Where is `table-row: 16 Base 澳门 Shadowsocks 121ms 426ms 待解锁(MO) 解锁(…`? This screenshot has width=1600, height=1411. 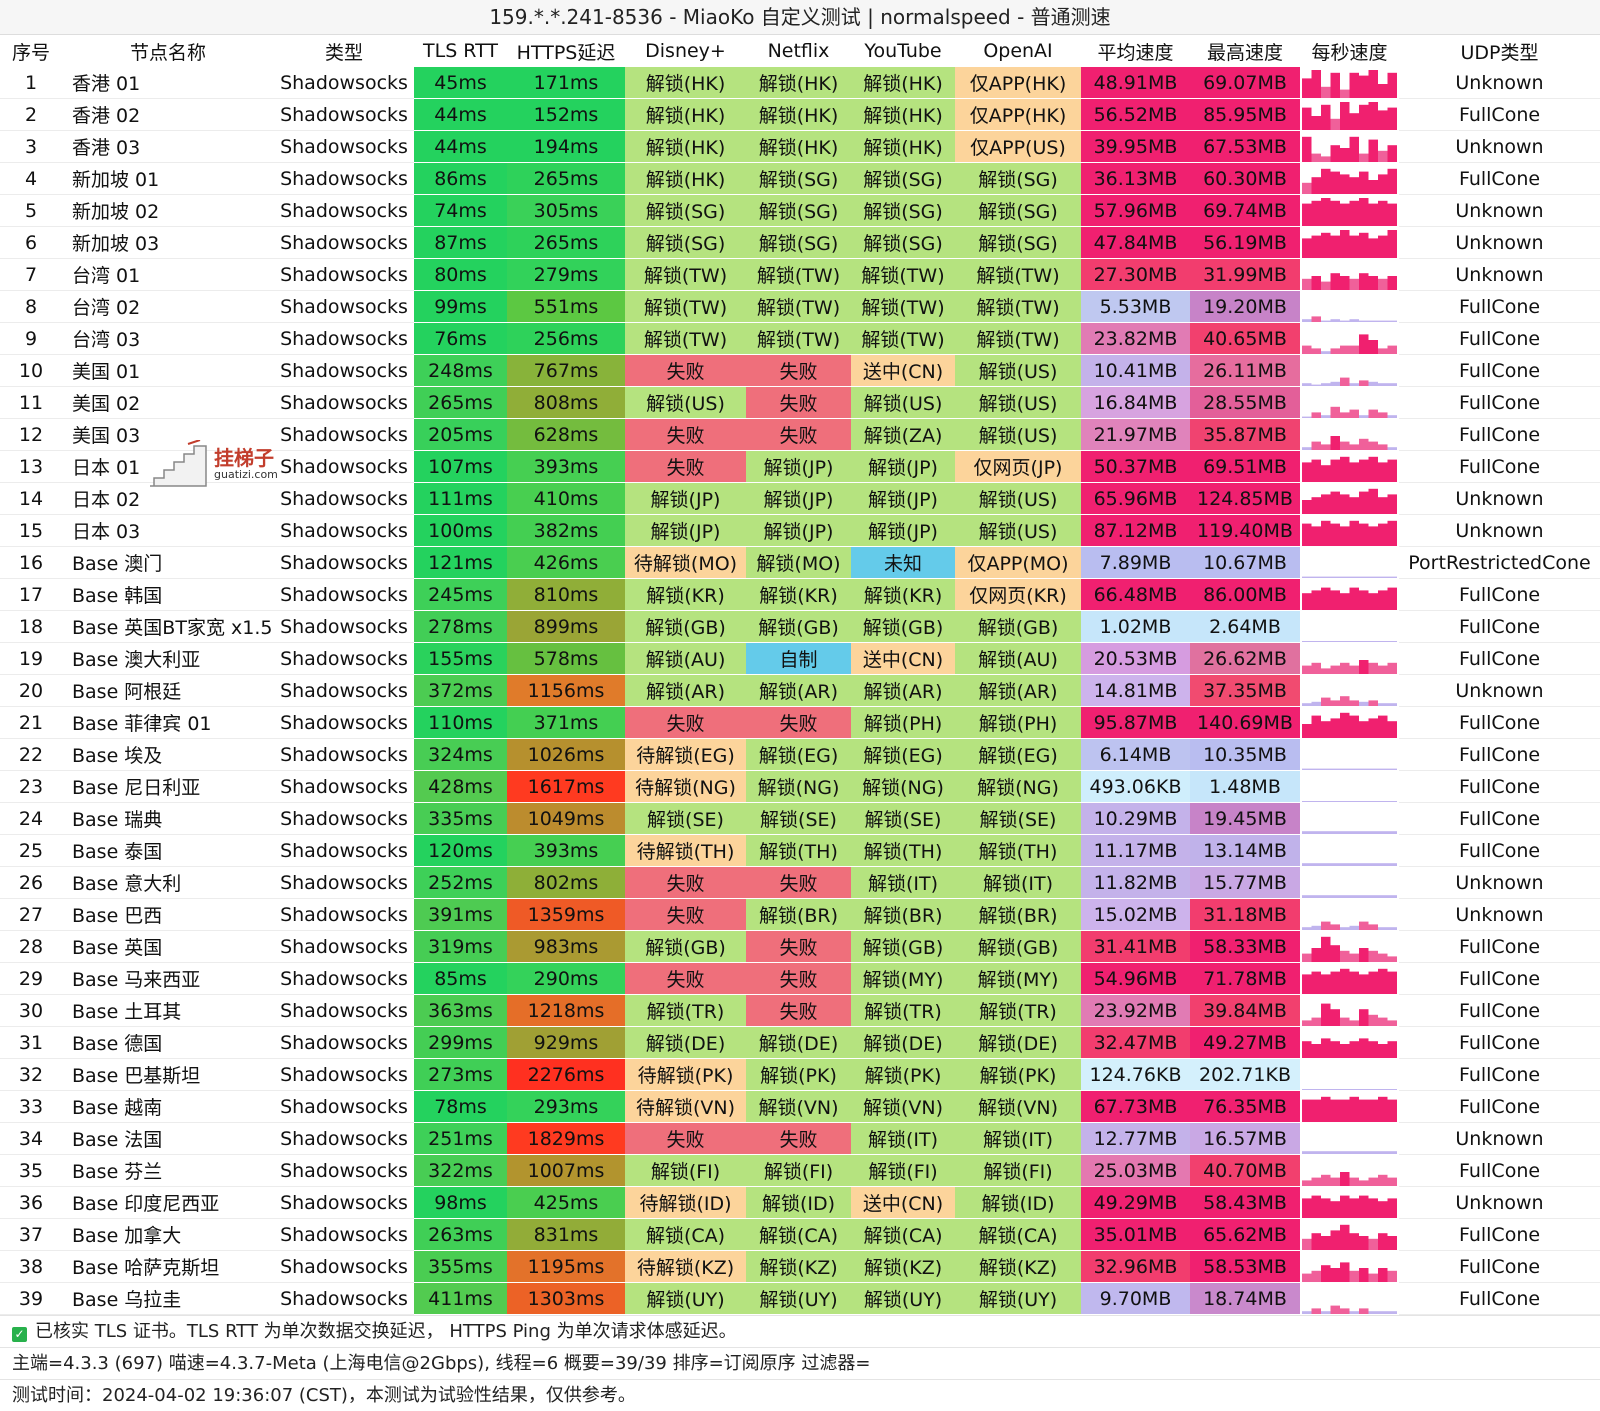 table-row: 16 Base 澳门 Shadowsocks 121ms 426ms 待解锁(MO) 解锁(… is located at coordinates (800, 562).